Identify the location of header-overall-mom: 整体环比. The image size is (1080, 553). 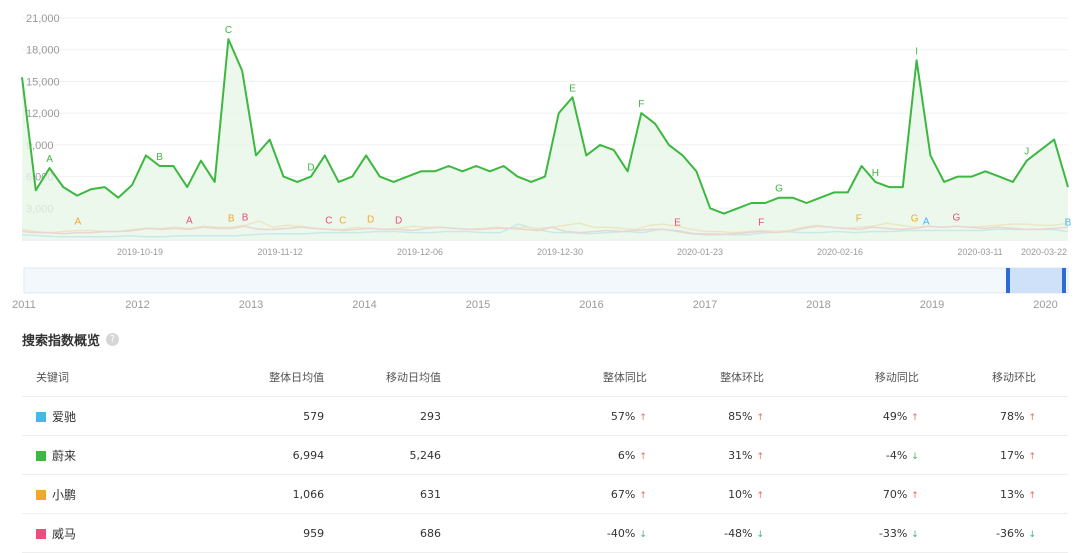
(706, 377).